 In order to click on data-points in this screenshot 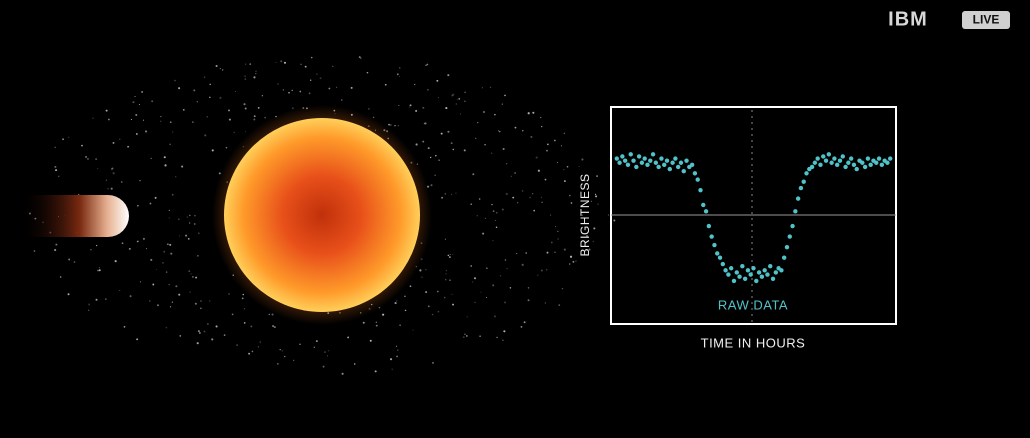, I will do `click(753, 218)`.